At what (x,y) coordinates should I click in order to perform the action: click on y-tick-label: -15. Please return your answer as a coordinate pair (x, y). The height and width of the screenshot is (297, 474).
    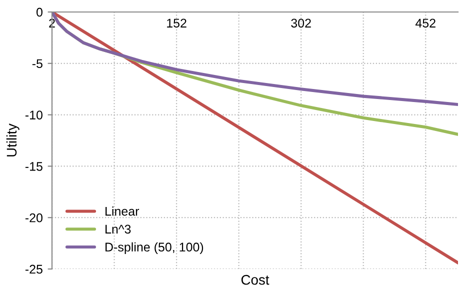
    Looking at the image, I should click on (33, 166).